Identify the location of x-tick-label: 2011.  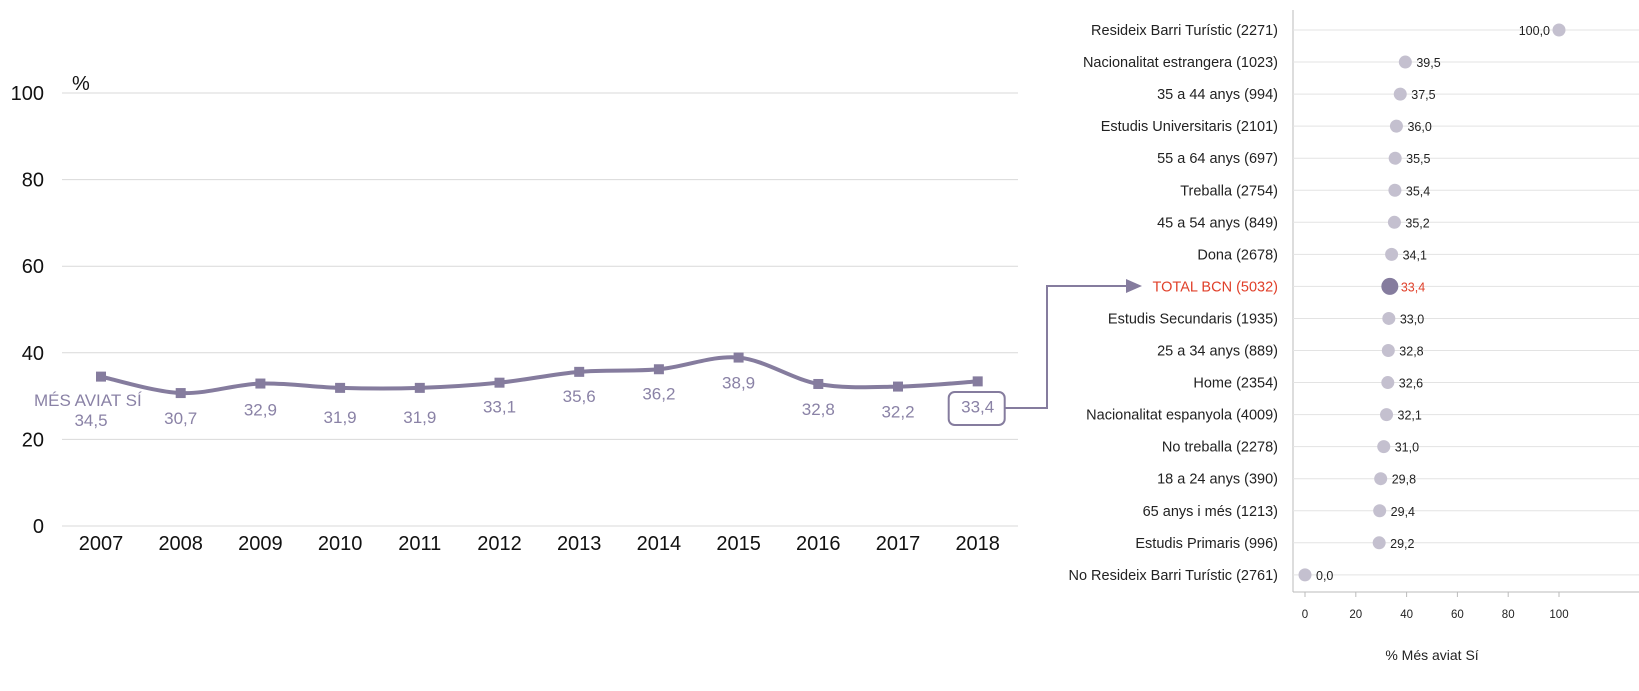
(419, 544).